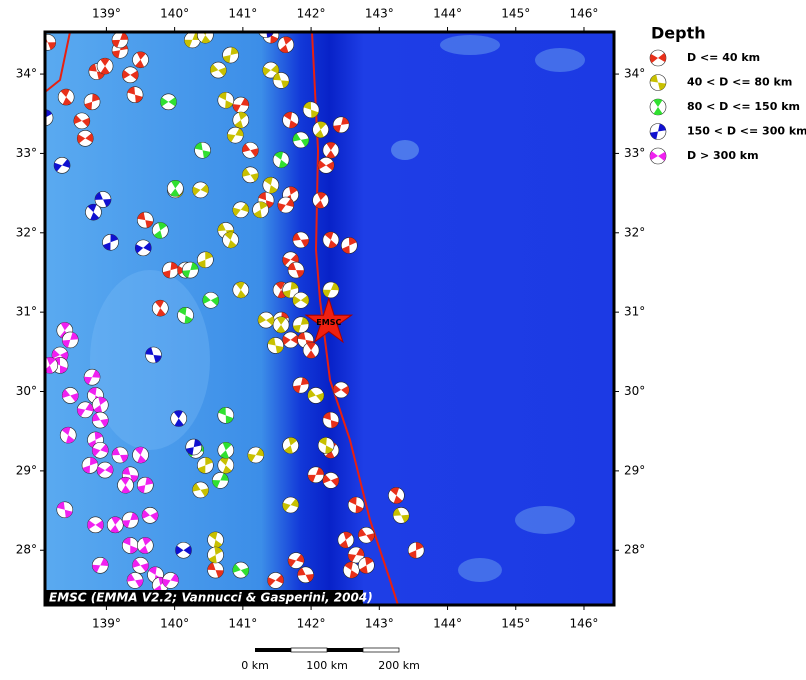 The width and height of the screenshot is (806, 680). What do you see at coordinates (379, 14) in the screenshot?
I see `lon-label: 143°` at bounding box center [379, 14].